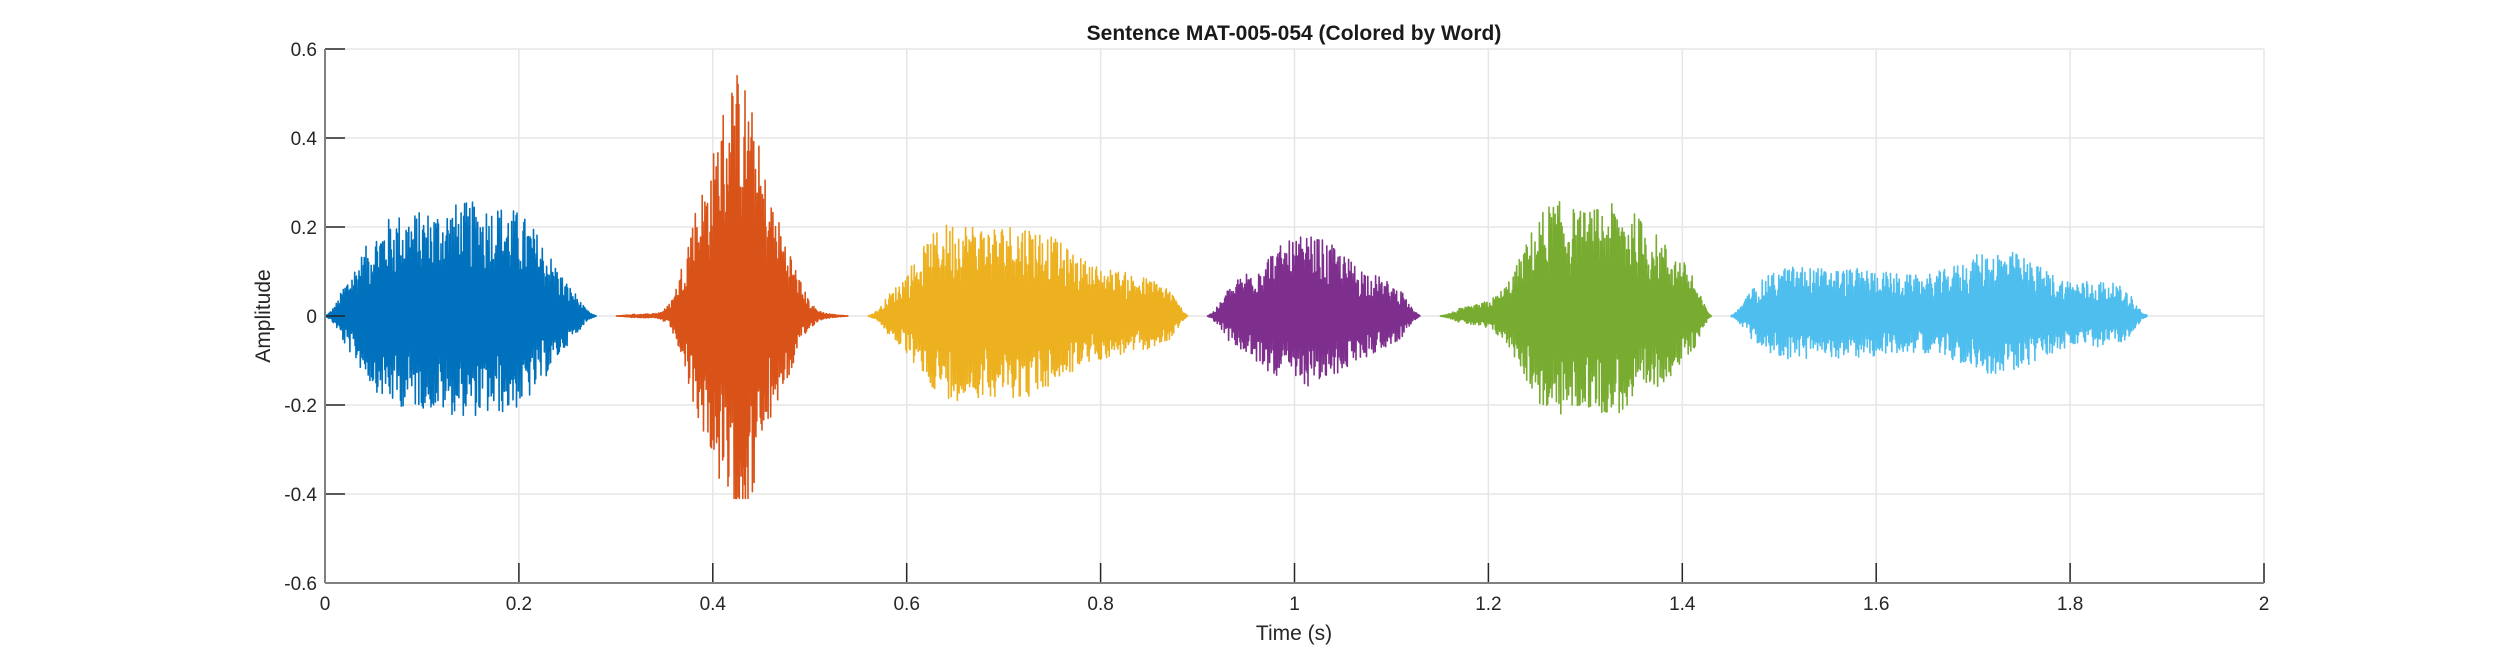 This screenshot has height=657, width=2500. What do you see at coordinates (1682, 604) in the screenshot?
I see `x-tick-label: 1.4` at bounding box center [1682, 604].